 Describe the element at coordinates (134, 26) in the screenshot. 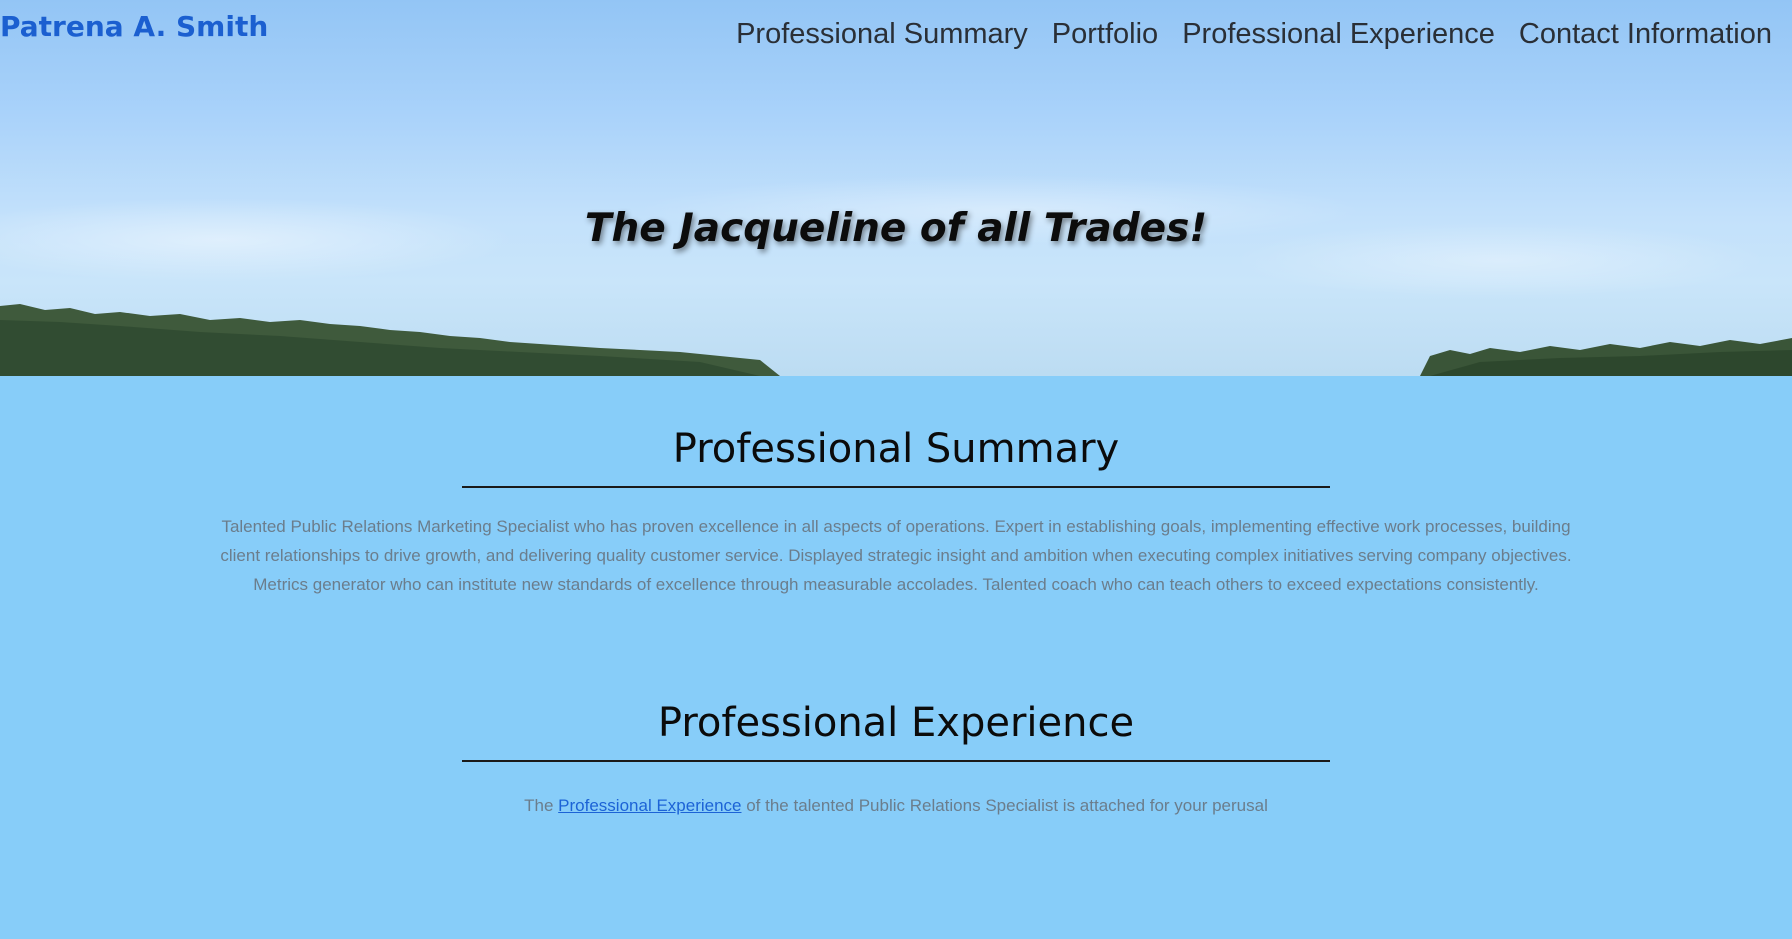

I see `site-brand-logo: Patrena A. Smith` at that location.